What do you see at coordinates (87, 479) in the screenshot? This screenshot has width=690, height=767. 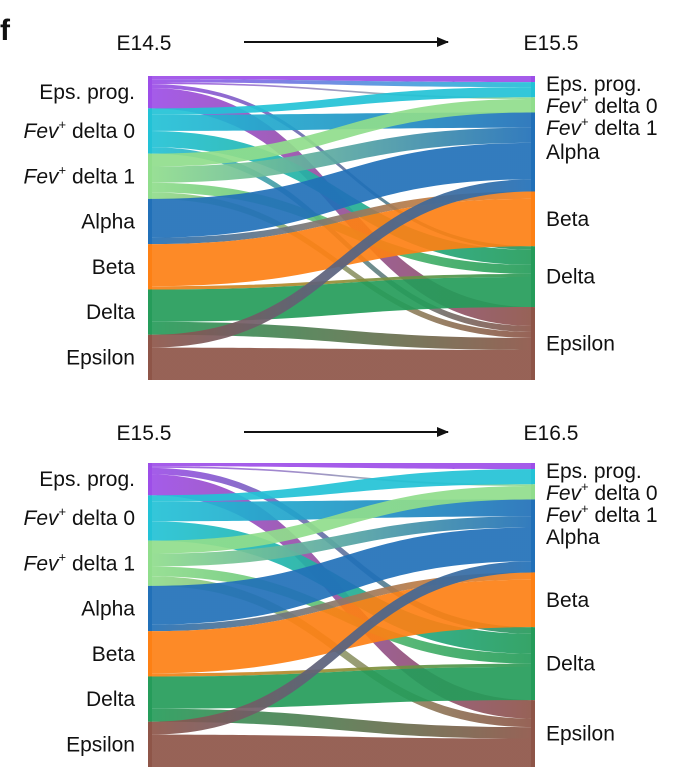 I see `left-label-eps: Eps. prog.` at bounding box center [87, 479].